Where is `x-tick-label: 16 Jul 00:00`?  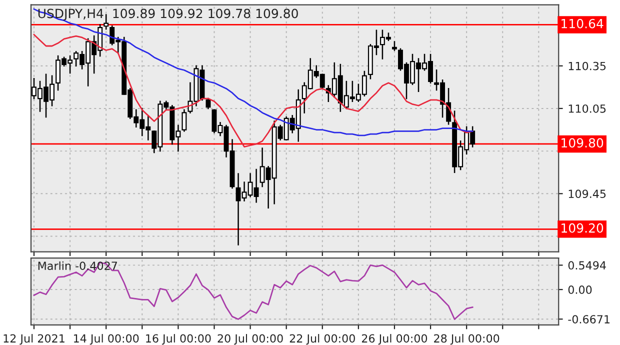
x-tick-label: 16 Jul 00:00 is located at coordinates (178, 339).